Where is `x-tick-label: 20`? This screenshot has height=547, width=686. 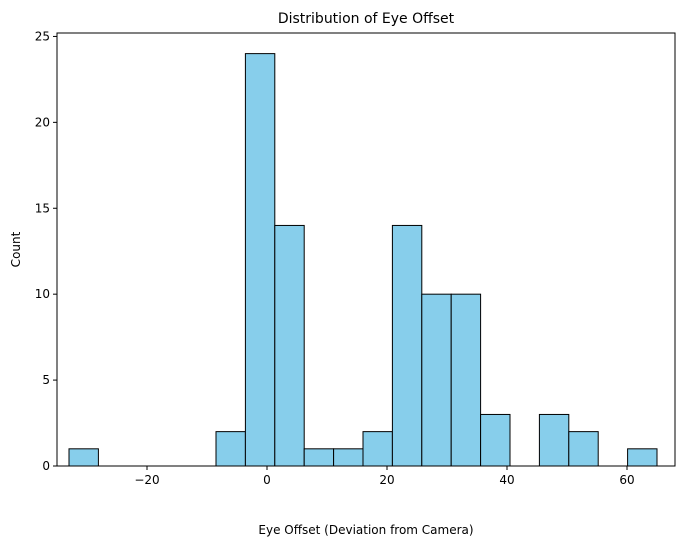 x-tick-label: 20 is located at coordinates (386, 480).